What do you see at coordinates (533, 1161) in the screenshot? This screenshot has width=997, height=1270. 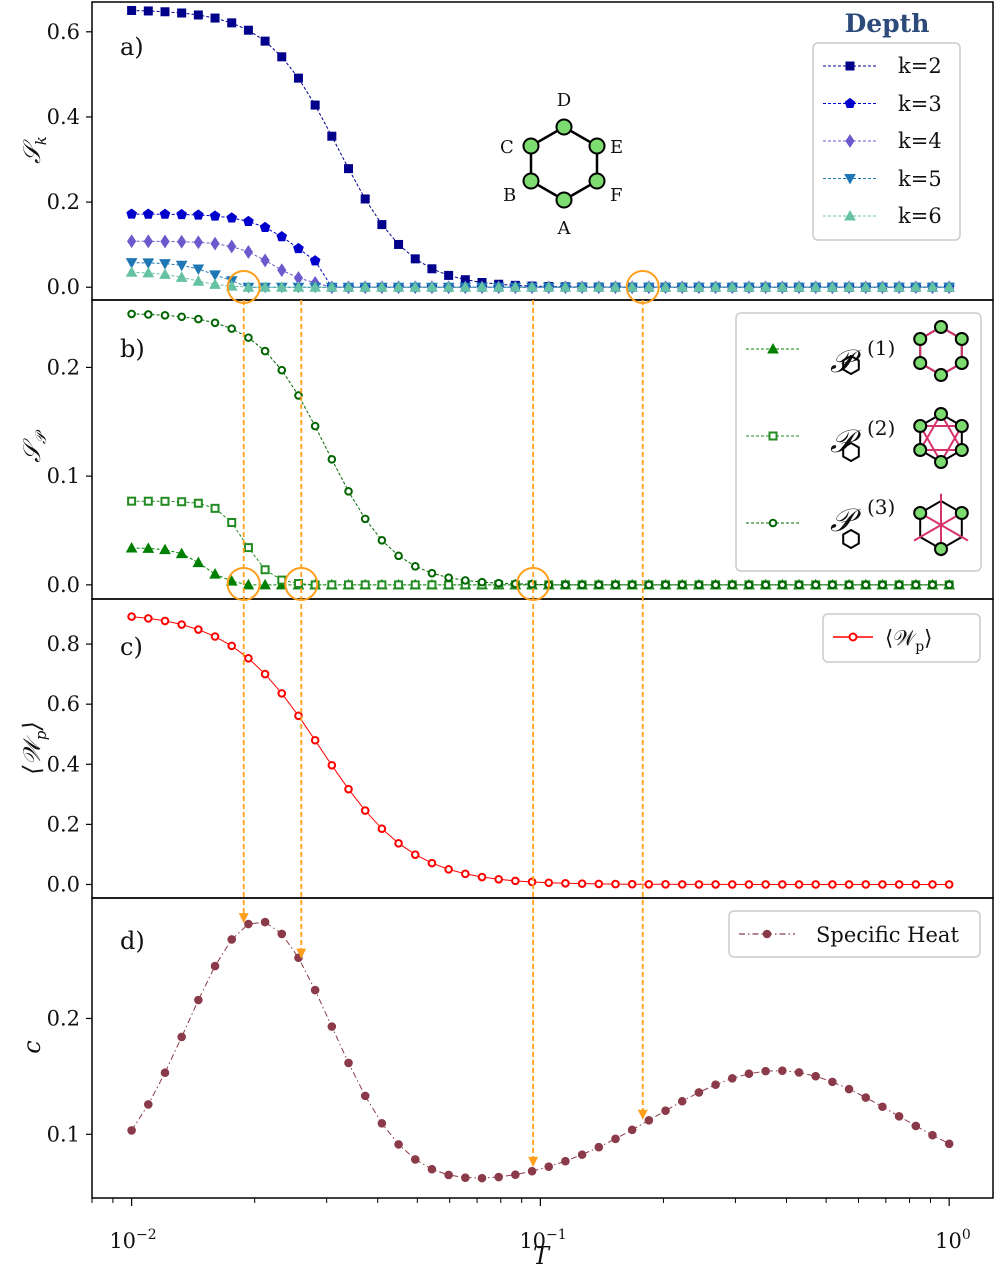 I see `arrow-head` at bounding box center [533, 1161].